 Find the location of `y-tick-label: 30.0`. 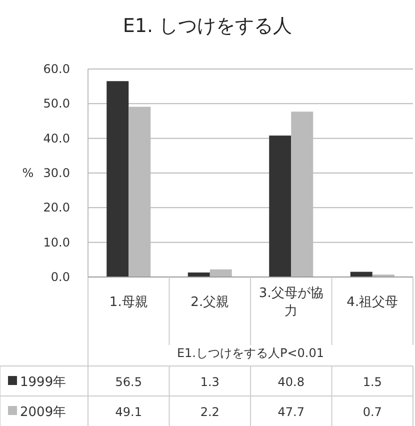

y-tick-label: 30.0 is located at coordinates (56, 173).